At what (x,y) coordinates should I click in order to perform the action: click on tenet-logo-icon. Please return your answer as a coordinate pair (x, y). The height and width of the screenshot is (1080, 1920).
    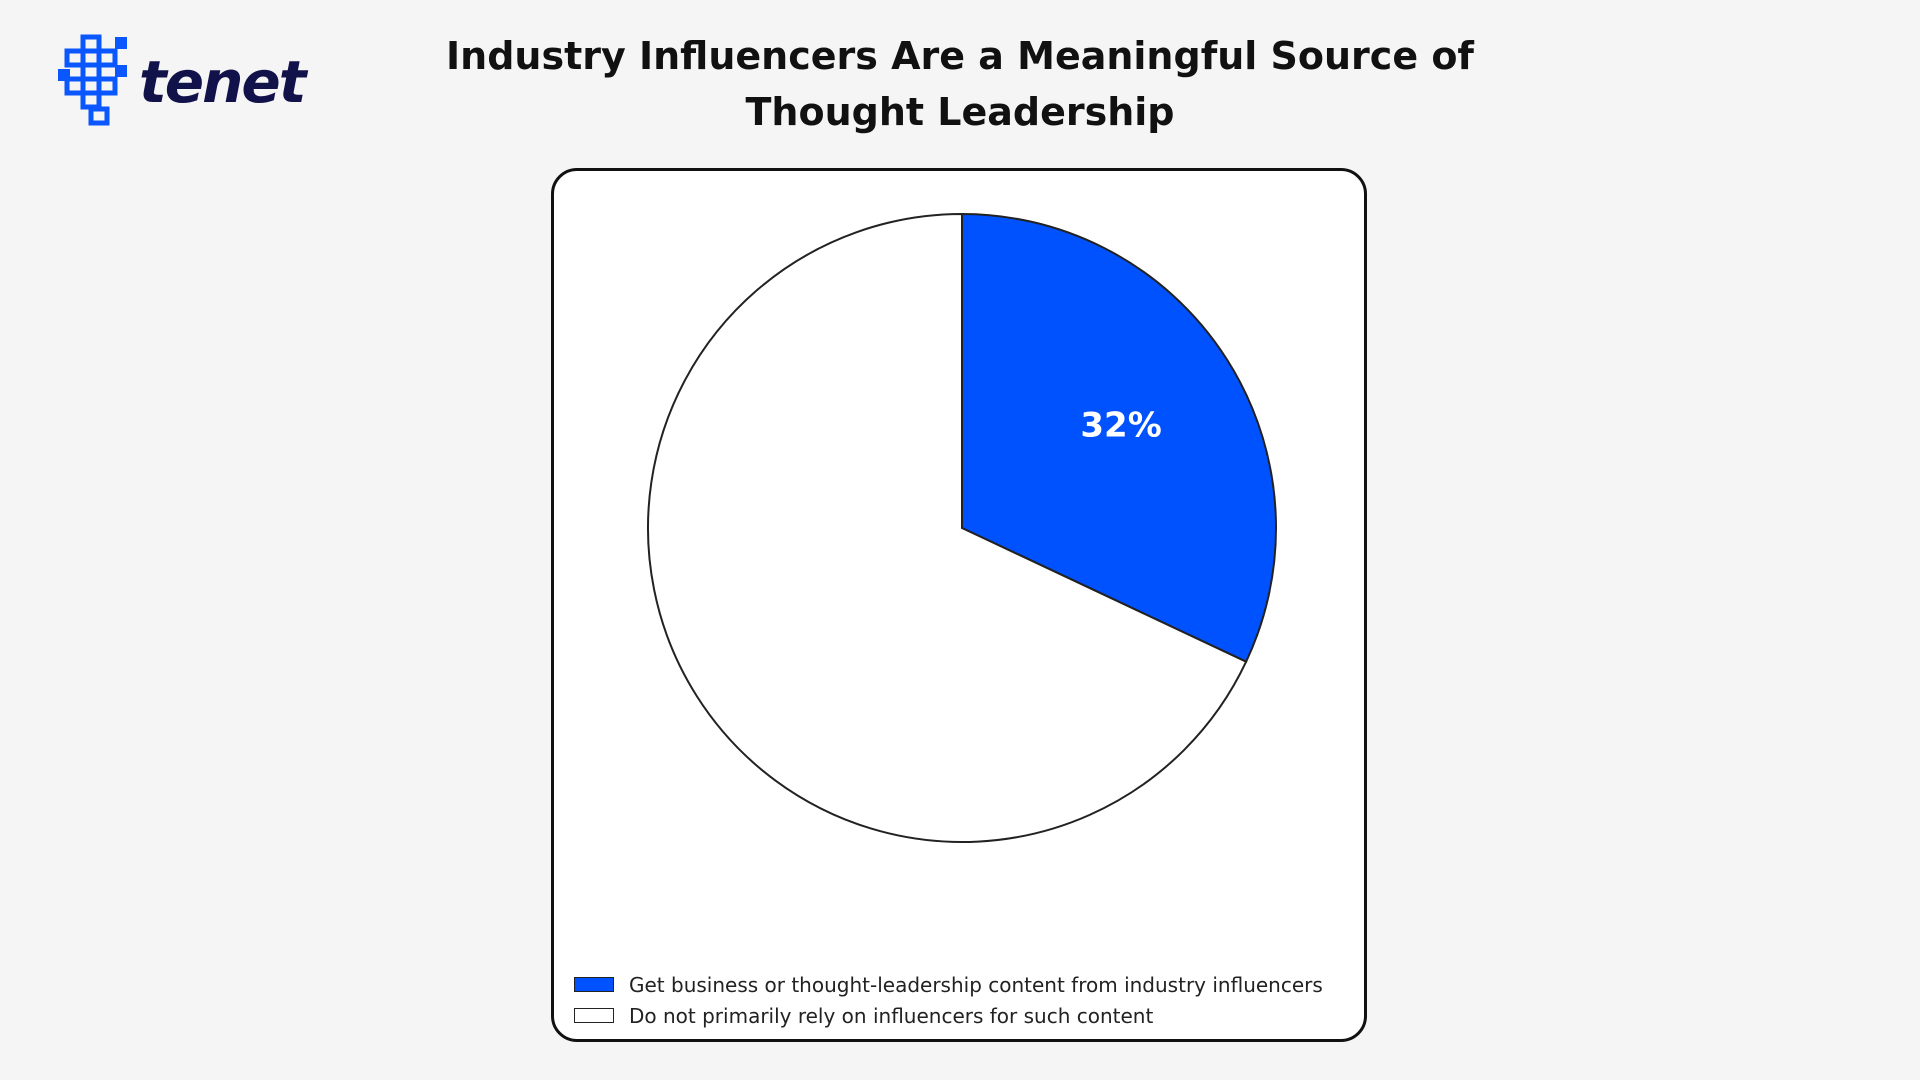
    Looking at the image, I should click on (92, 80).